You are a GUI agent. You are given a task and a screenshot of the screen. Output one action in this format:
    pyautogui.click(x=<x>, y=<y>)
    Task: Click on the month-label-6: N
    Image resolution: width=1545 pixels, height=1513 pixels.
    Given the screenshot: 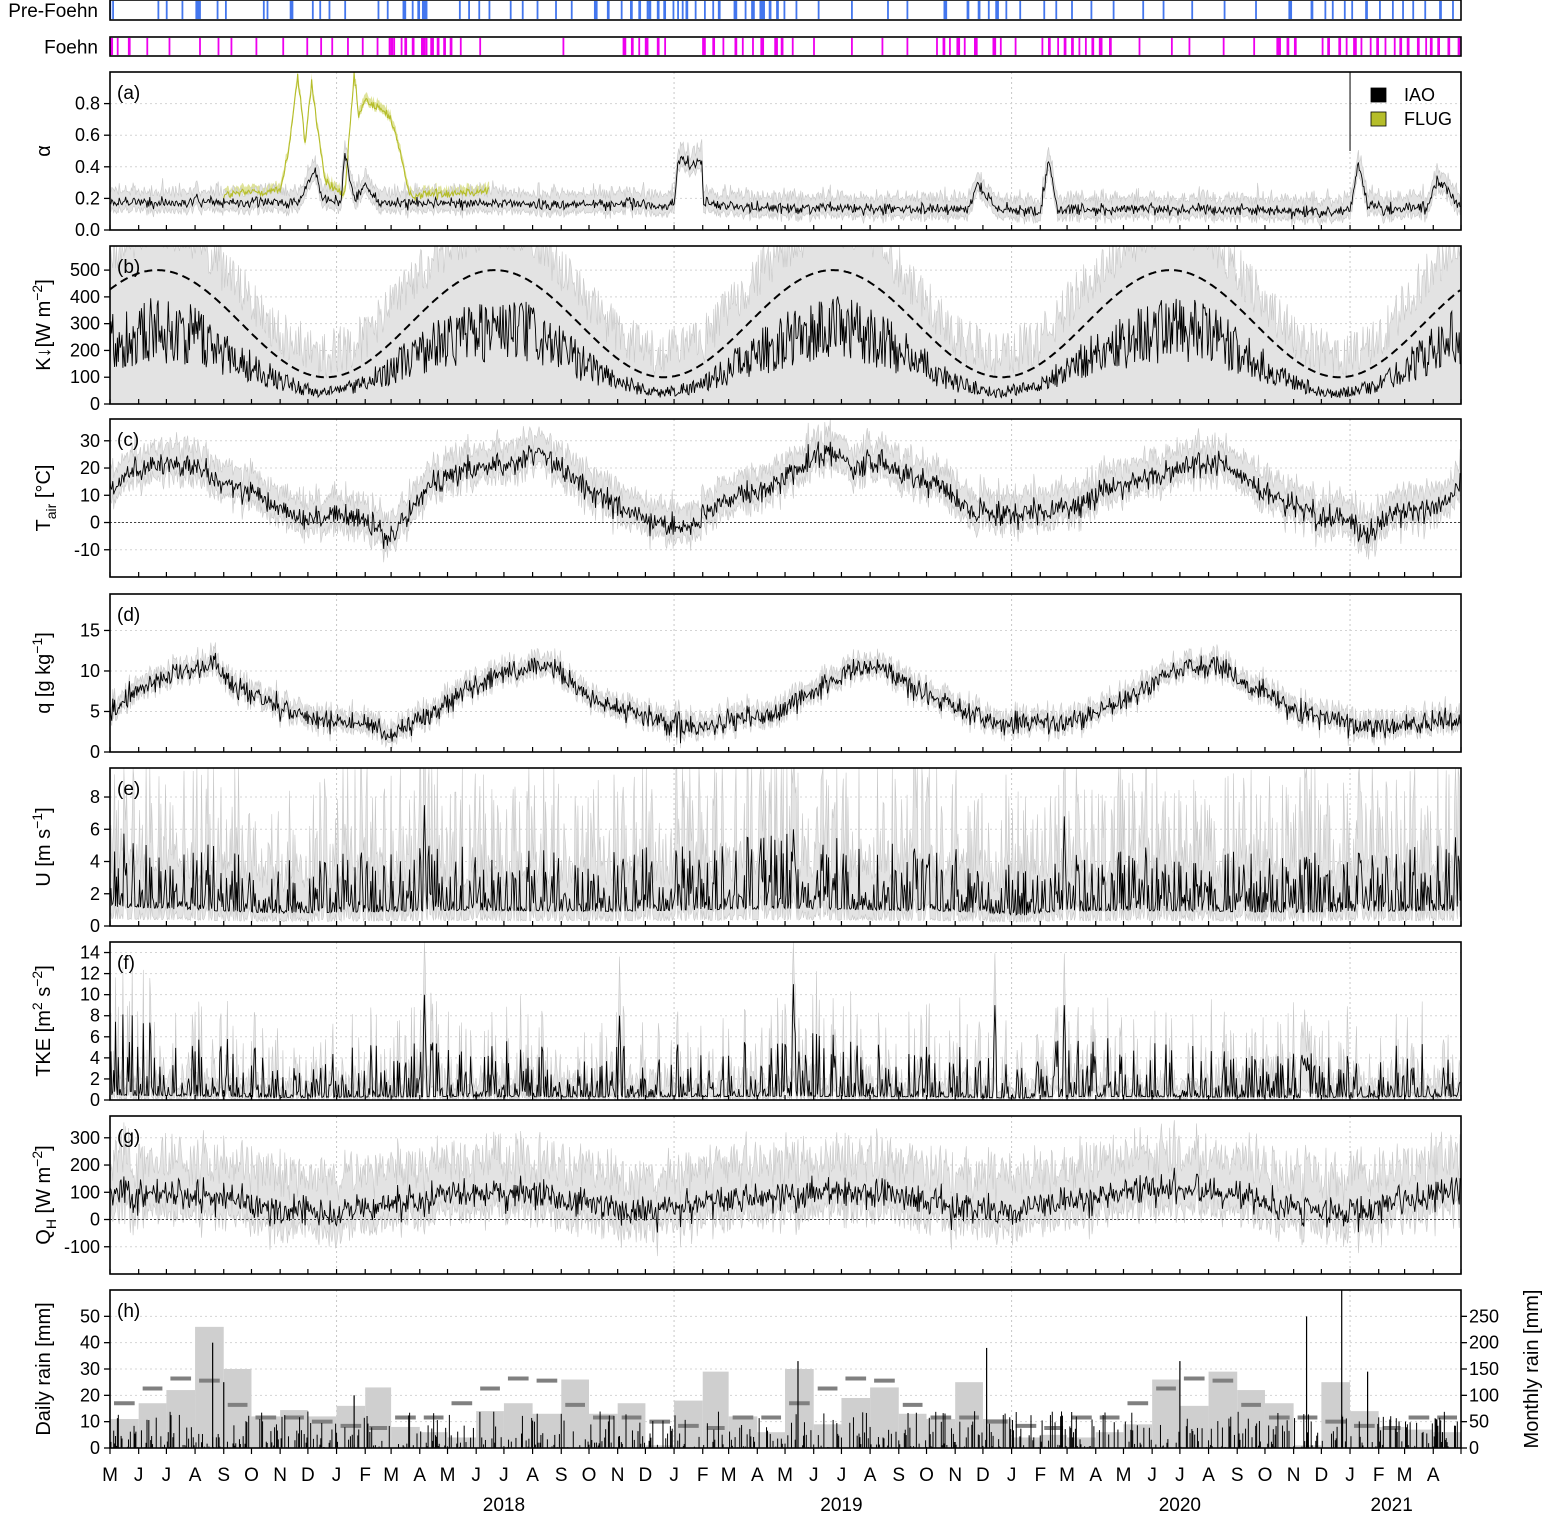 What is the action you would take?
    pyautogui.click(x=280, y=1475)
    